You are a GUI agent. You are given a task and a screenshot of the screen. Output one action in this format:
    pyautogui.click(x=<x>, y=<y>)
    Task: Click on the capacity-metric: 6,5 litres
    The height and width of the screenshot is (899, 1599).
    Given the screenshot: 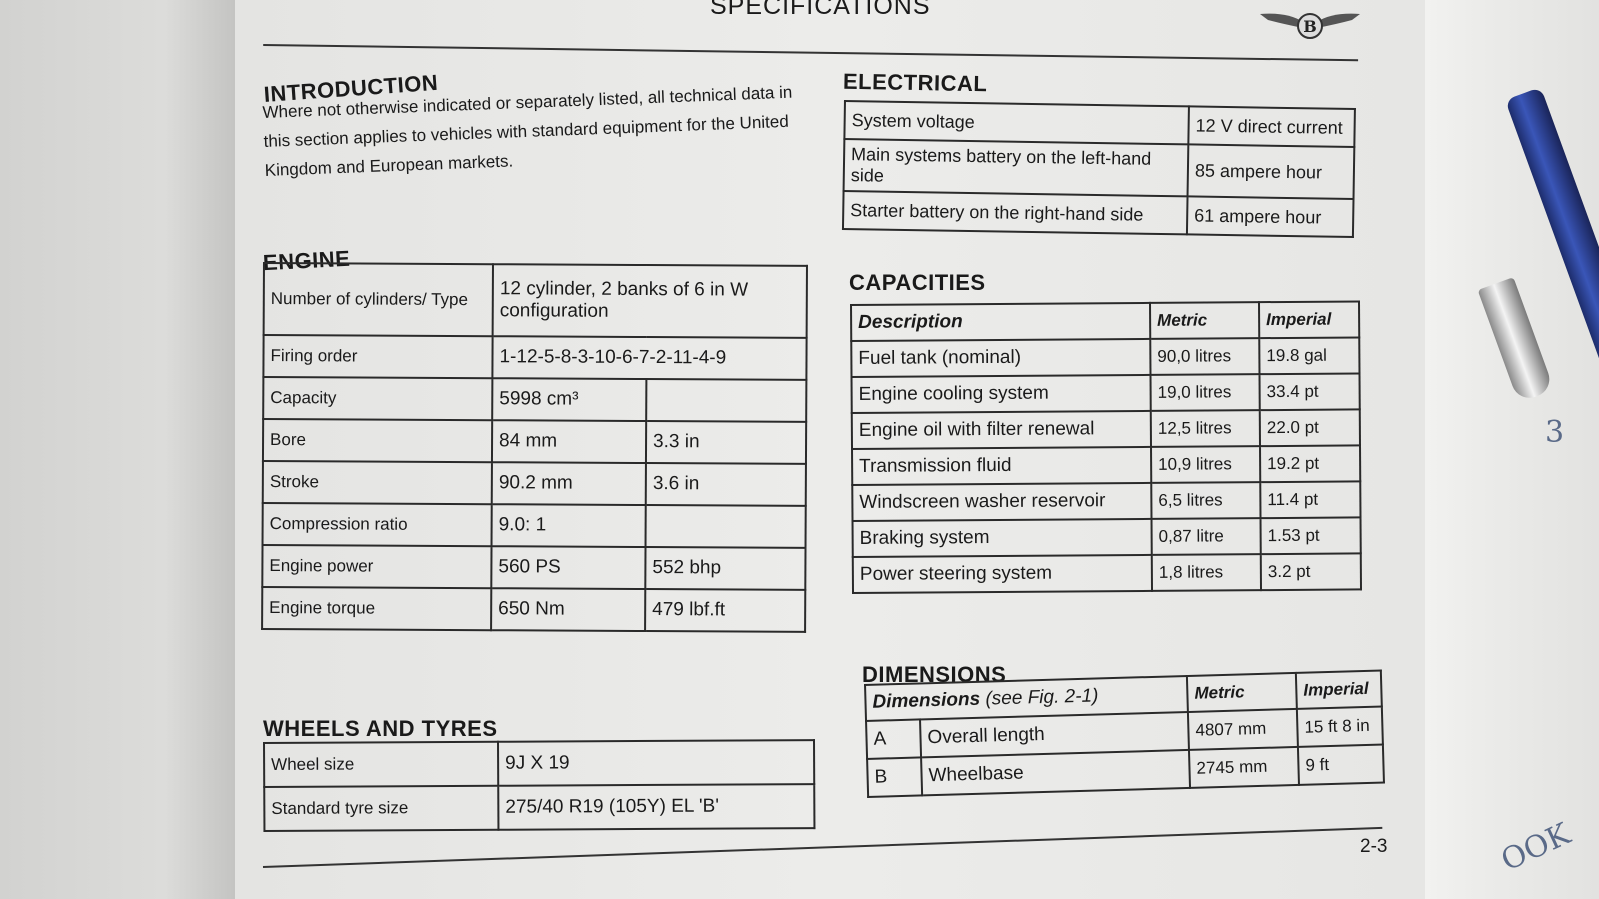 What is the action you would take?
    pyautogui.click(x=1206, y=500)
    